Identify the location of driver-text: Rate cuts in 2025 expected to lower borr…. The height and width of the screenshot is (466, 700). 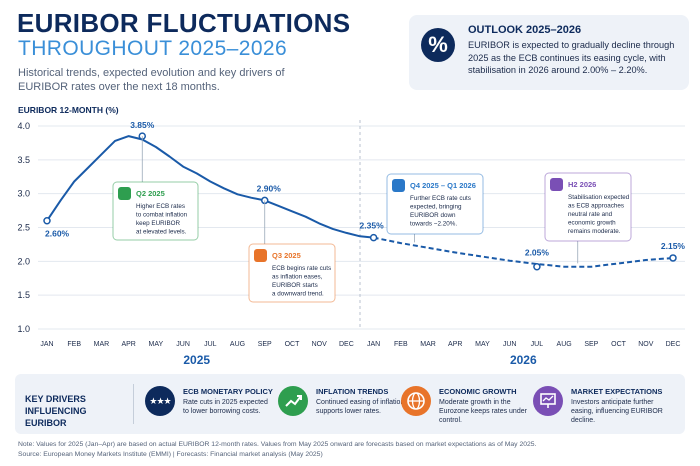
(225, 407).